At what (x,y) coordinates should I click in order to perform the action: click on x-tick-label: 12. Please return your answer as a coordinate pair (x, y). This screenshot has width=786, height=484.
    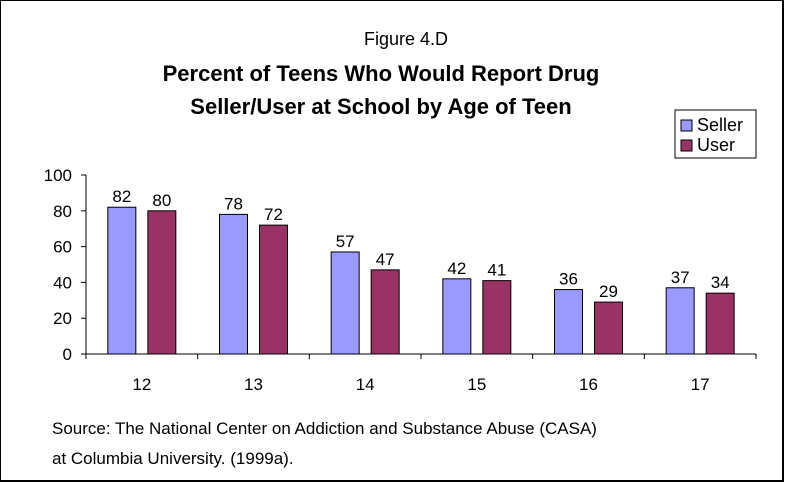
    Looking at the image, I should click on (141, 384).